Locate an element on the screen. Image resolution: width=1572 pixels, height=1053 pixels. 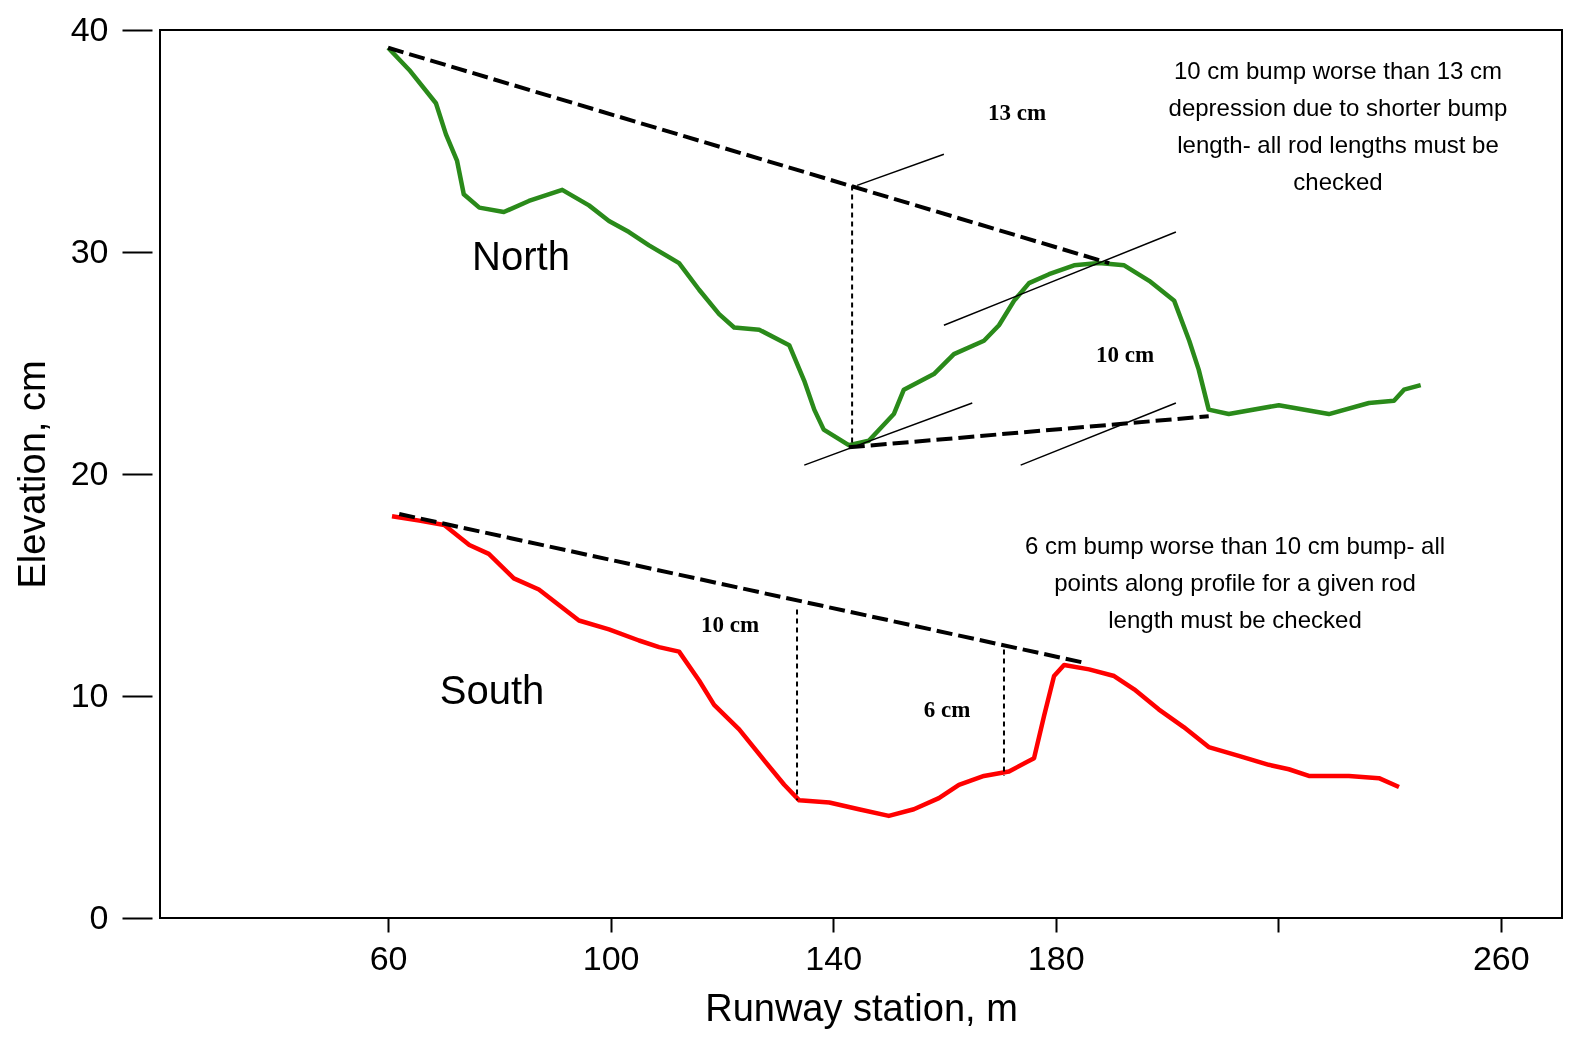
y-tick-label: 30 is located at coordinates (89, 250).